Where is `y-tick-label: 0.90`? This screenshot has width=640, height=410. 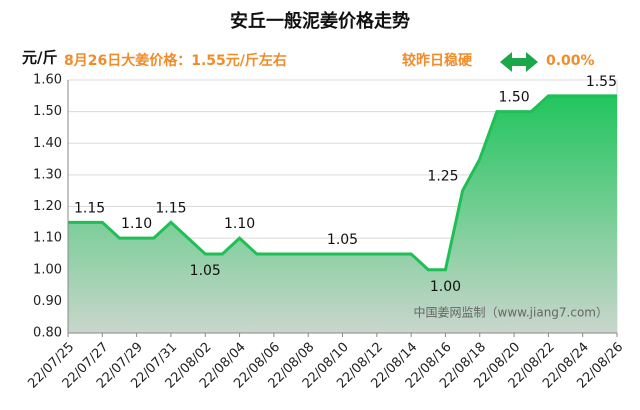 y-tick-label: 0.90 is located at coordinates (47, 301).